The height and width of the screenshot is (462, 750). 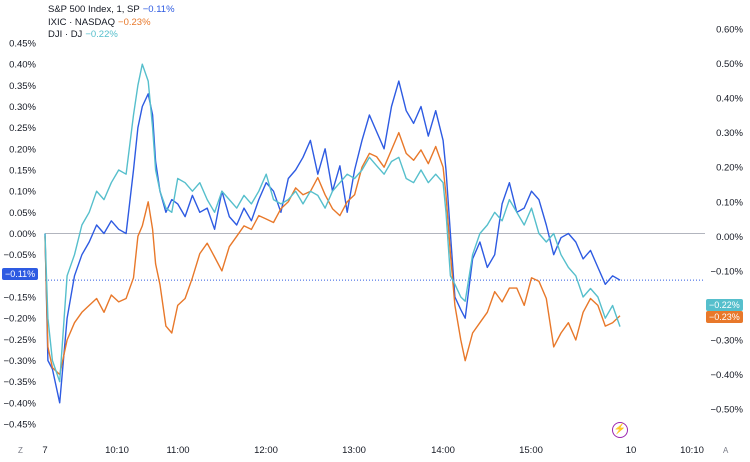 What do you see at coordinates (727, 410) in the screenshot?
I see `right-axis-tick-label: −0.50%` at bounding box center [727, 410].